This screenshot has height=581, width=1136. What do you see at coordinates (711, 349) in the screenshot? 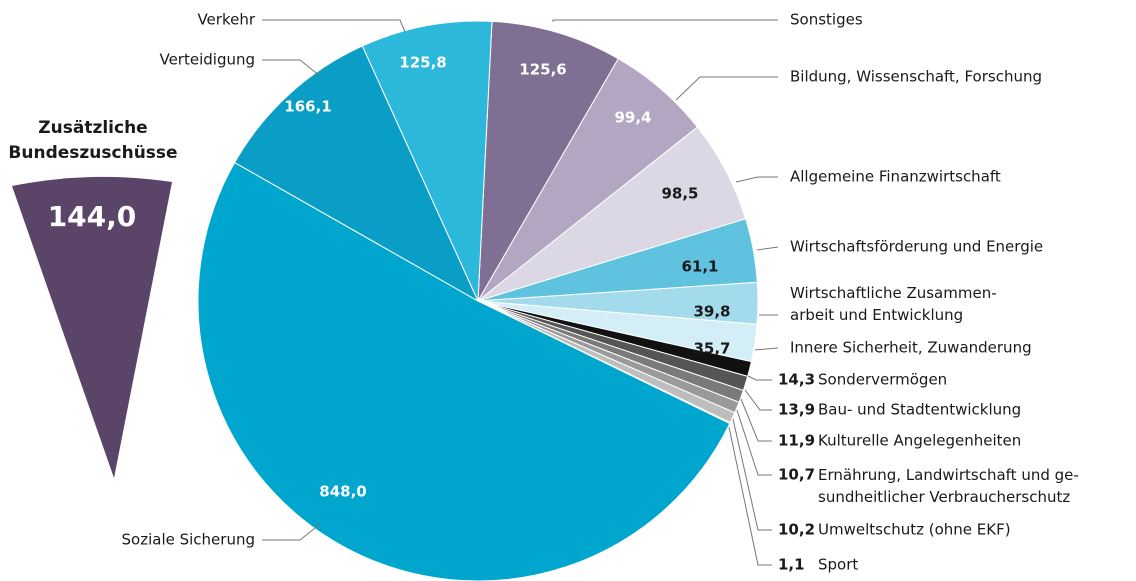
I see `value-label: 35,7` at bounding box center [711, 349].